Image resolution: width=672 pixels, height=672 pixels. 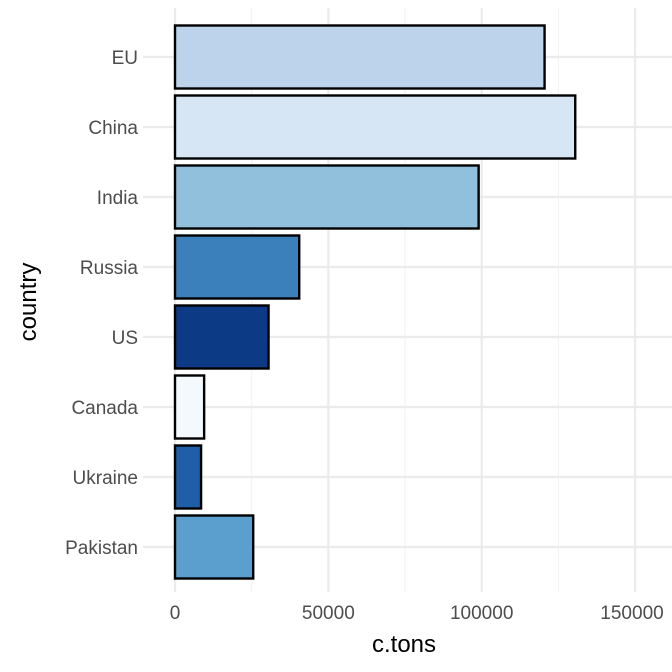 What do you see at coordinates (125, 338) in the screenshot?
I see `y-tick-label: US` at bounding box center [125, 338].